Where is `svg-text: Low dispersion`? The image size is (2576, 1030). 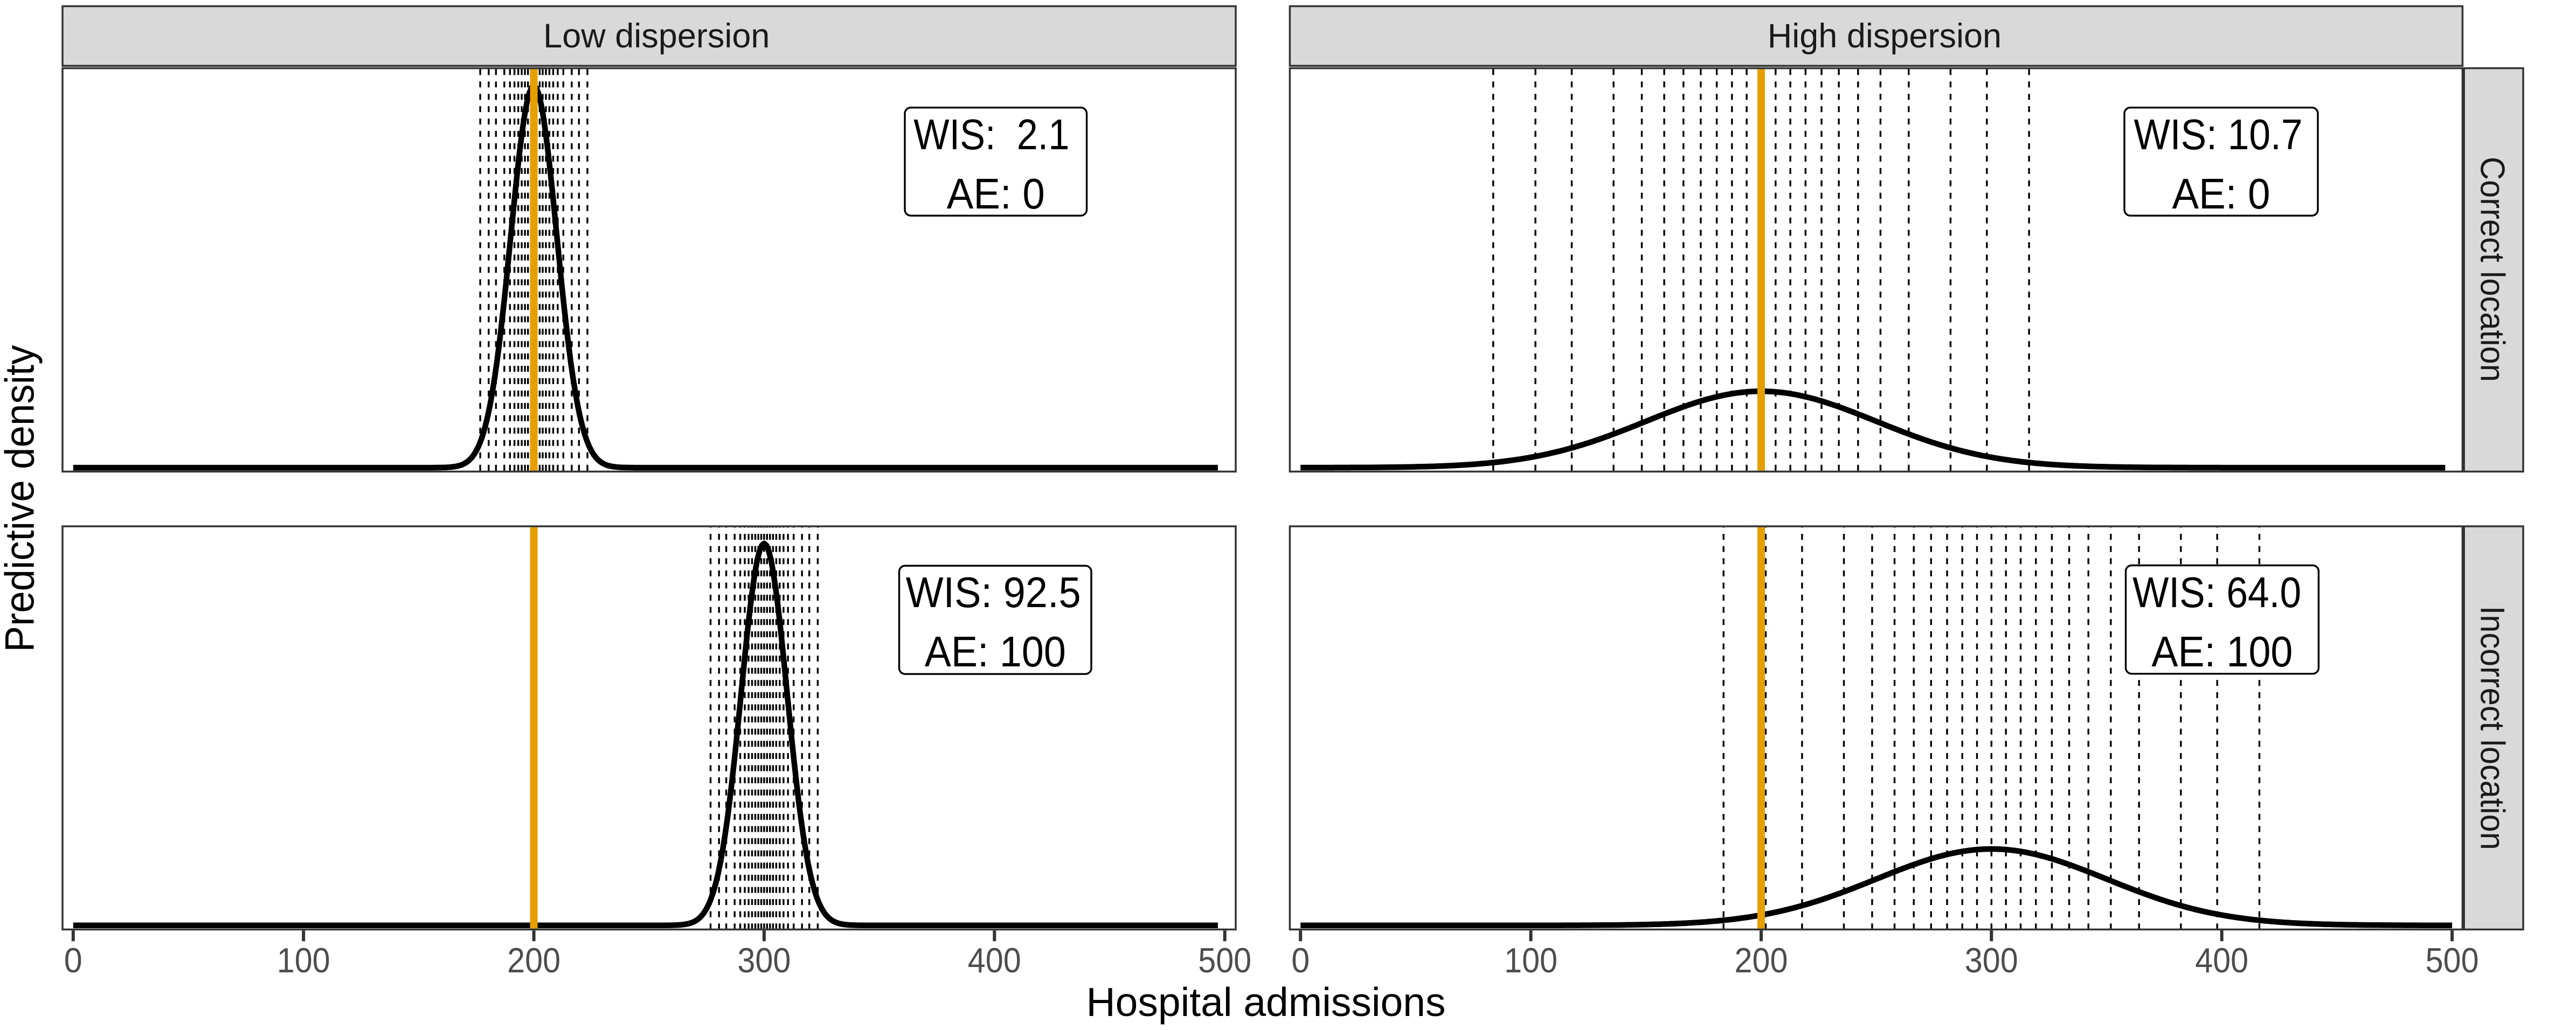 svg-text: Low dispersion is located at coordinates (656, 36).